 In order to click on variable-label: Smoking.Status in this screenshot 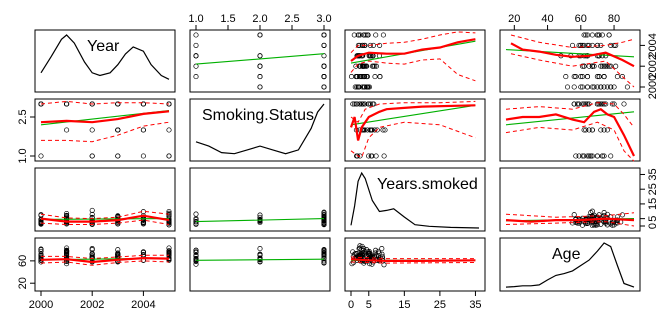, I will do `click(258, 115)`.